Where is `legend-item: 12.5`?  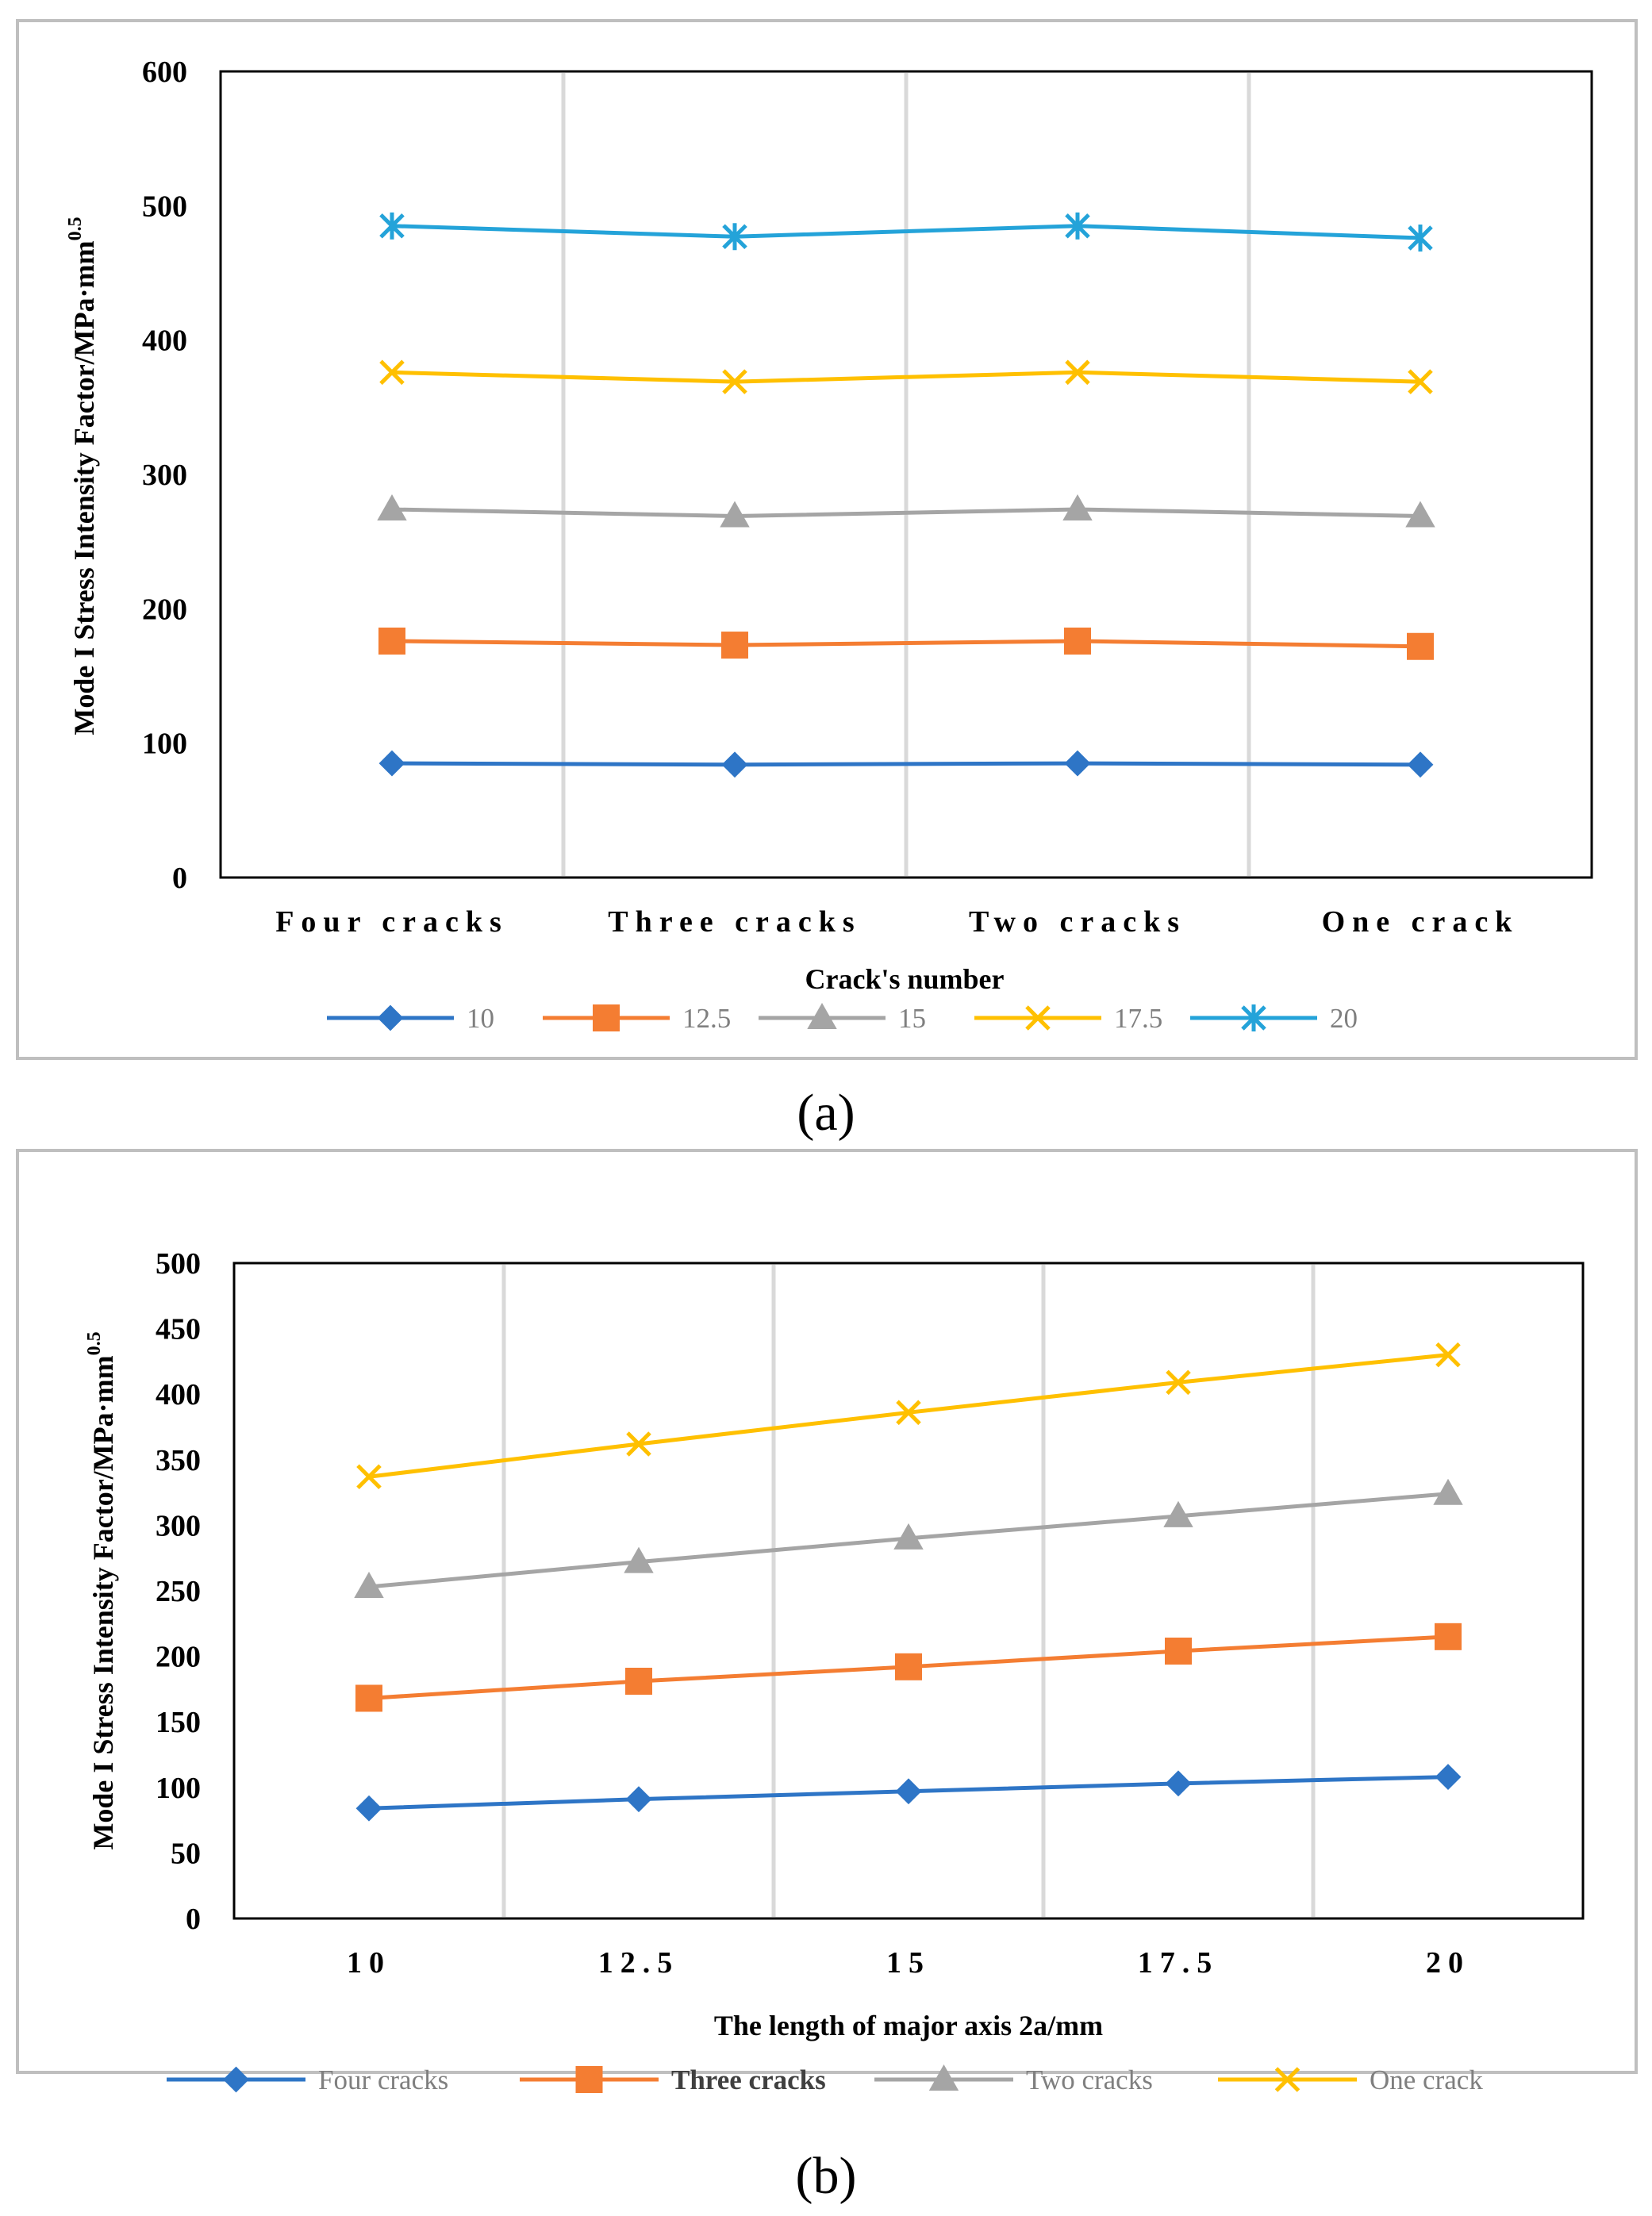 legend-item: 12.5 is located at coordinates (637, 1018).